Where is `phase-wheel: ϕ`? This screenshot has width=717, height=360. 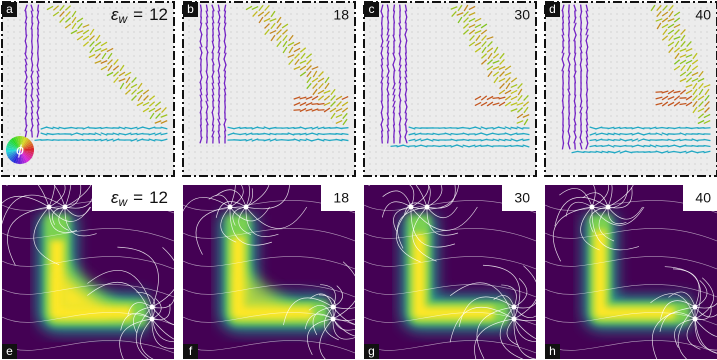 phase-wheel: ϕ is located at coordinates (20, 150).